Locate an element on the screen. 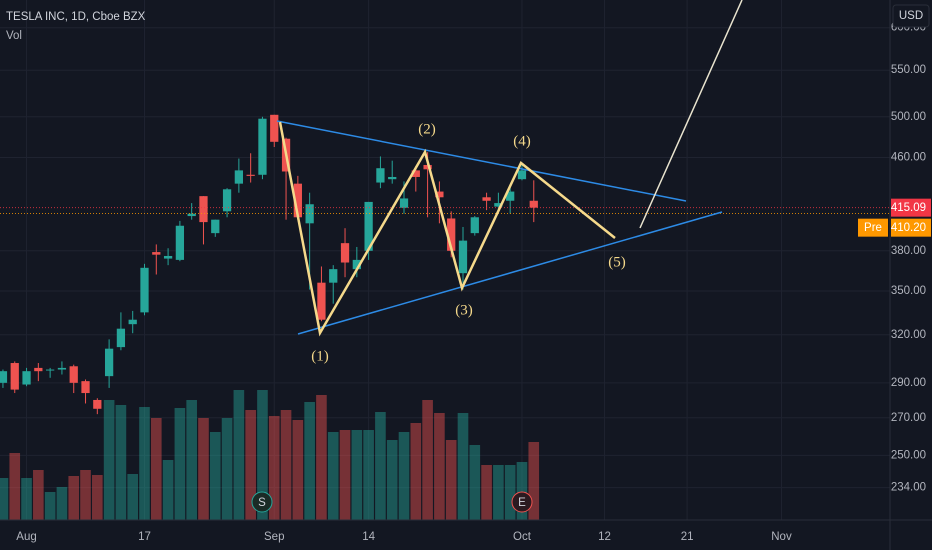  trend-line-lower is located at coordinates (510, 273).